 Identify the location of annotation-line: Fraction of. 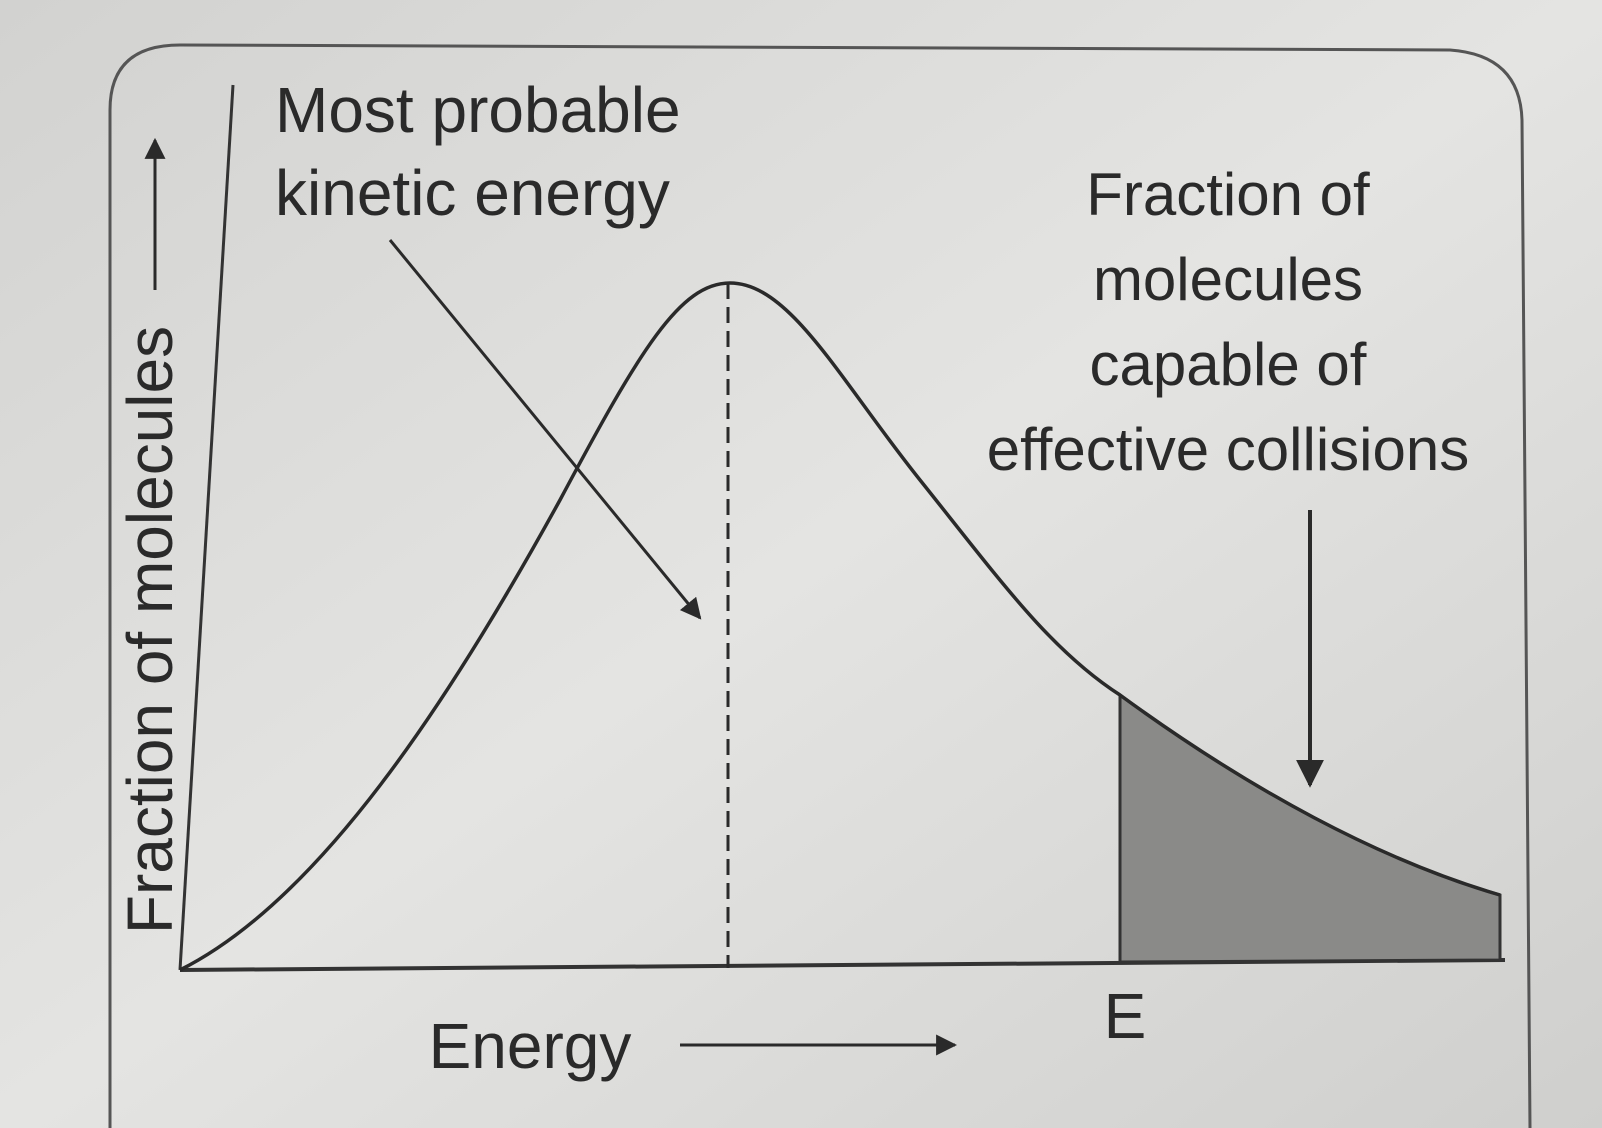
(1228, 194).